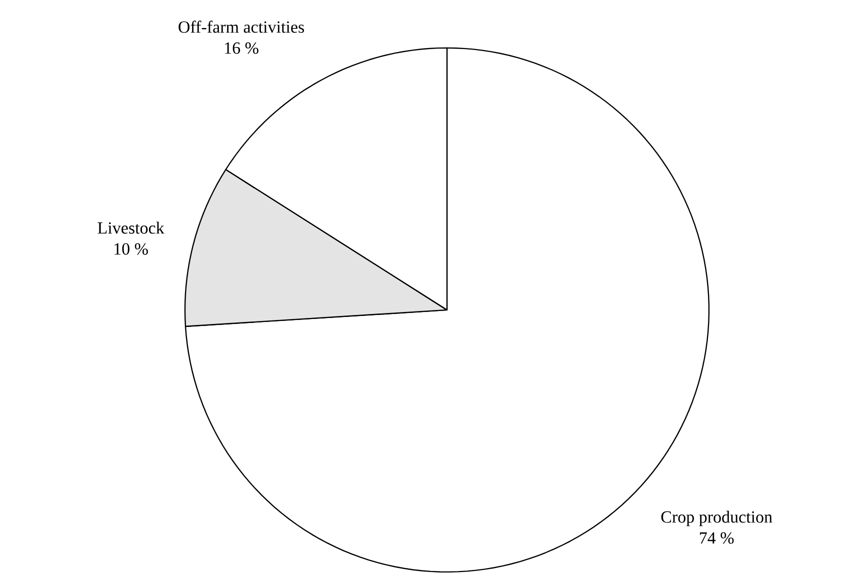 The height and width of the screenshot is (578, 846). I want to click on data-label: 74 %, so click(717, 538).